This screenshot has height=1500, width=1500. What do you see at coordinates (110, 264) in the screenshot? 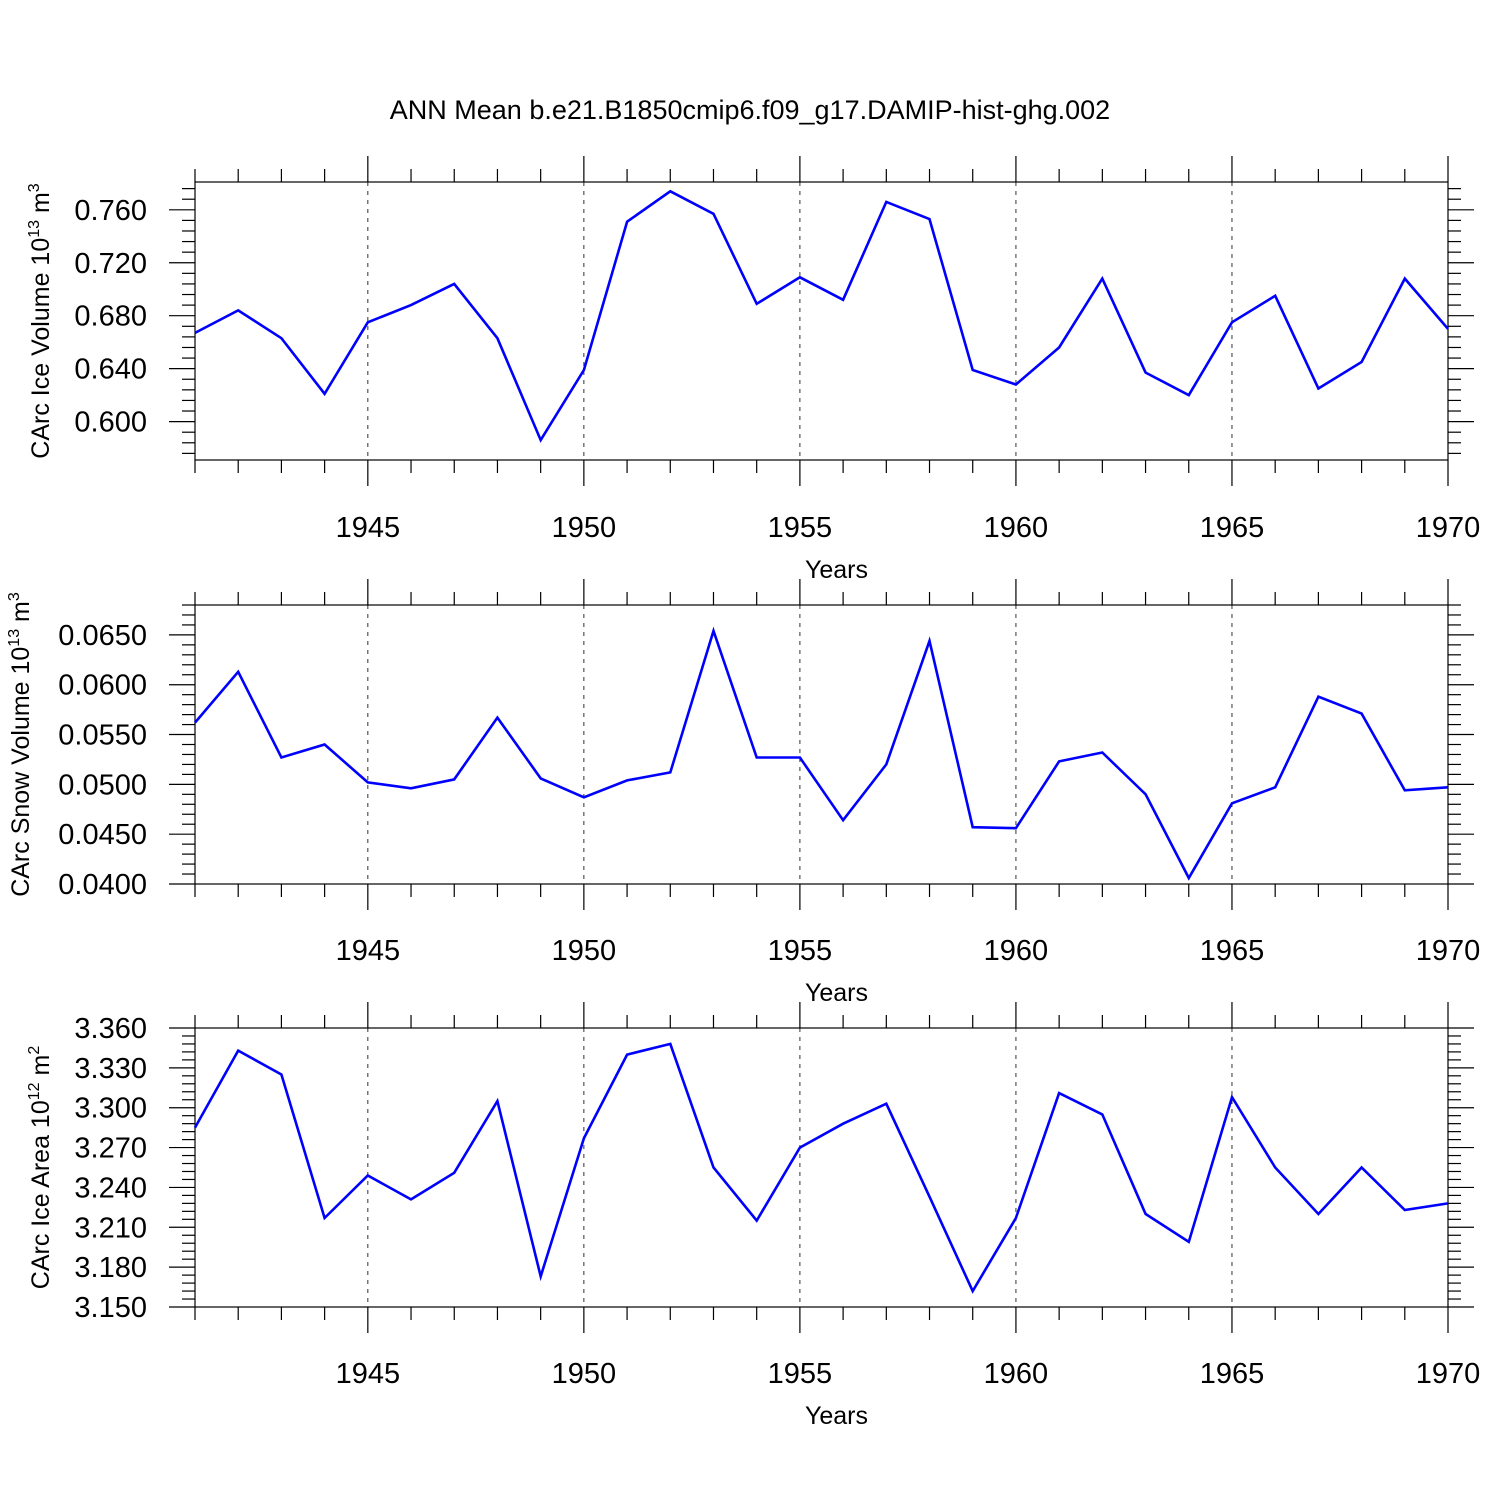
I see `y-tick-label: 0.720` at bounding box center [110, 264].